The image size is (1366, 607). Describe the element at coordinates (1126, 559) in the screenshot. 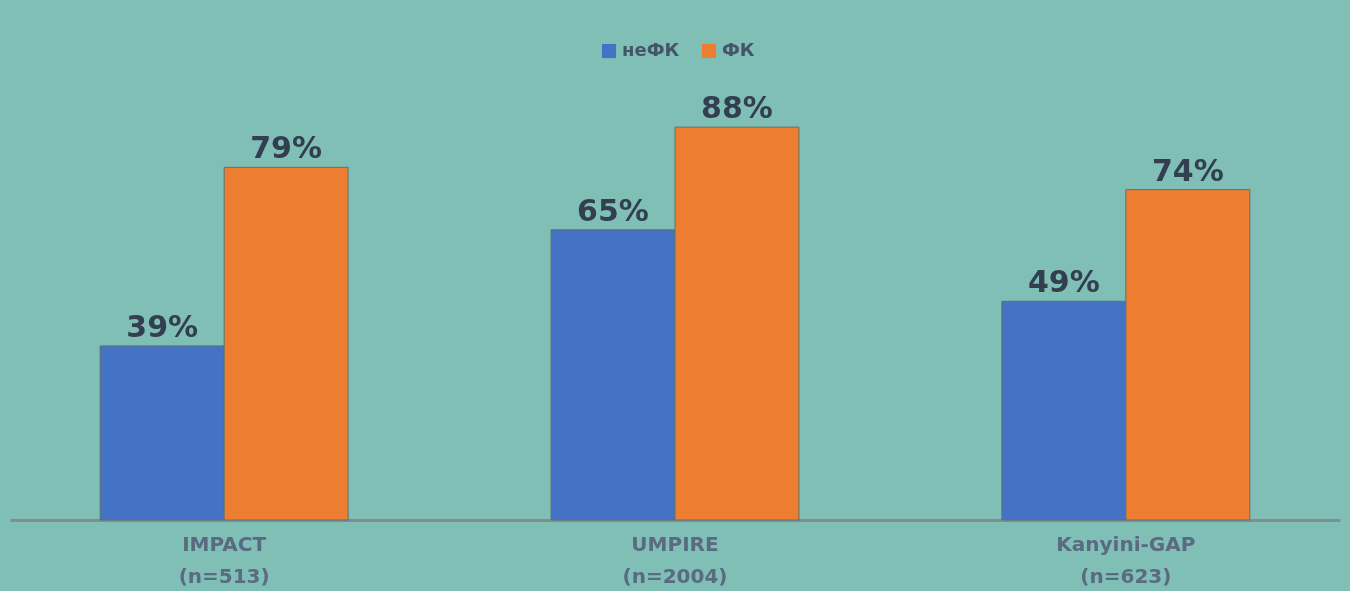

I see `x-tick-label: Kanyini-GAP (n=623)` at that location.